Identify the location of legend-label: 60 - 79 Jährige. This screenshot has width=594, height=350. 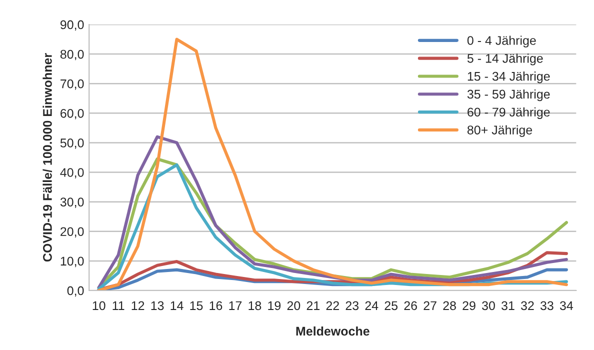
(509, 113).